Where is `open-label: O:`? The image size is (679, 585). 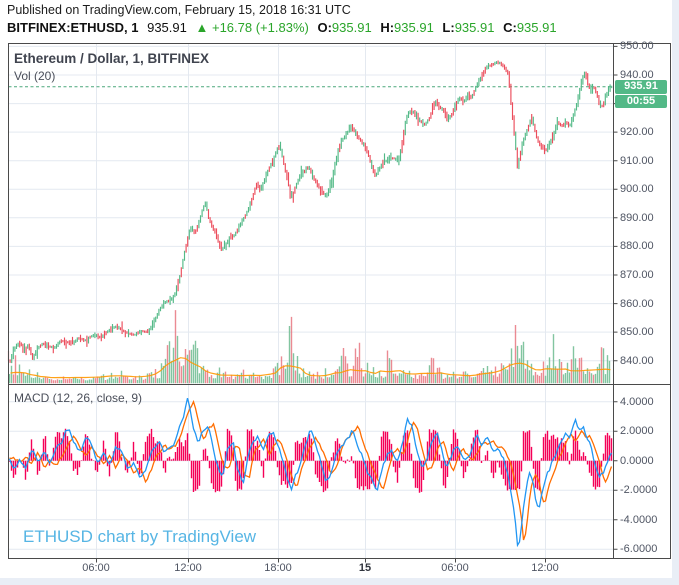 open-label: O: is located at coordinates (324, 27).